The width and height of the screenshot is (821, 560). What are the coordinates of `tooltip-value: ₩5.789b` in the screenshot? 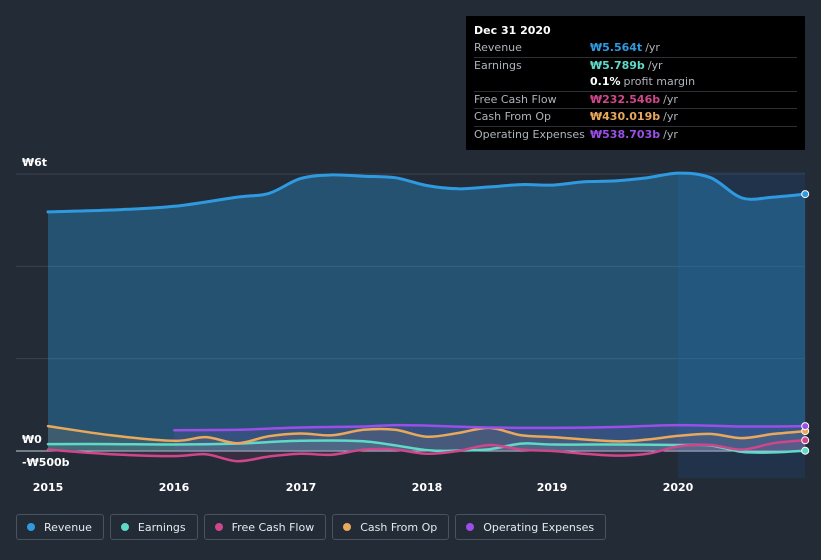 It's located at (617, 65).